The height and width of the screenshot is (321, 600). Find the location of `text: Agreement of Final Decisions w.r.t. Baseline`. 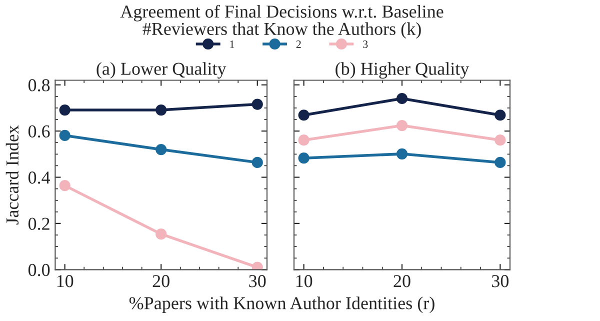

text: Agreement of Final Decisions w.r.t. Baseline is located at coordinates (282, 13).